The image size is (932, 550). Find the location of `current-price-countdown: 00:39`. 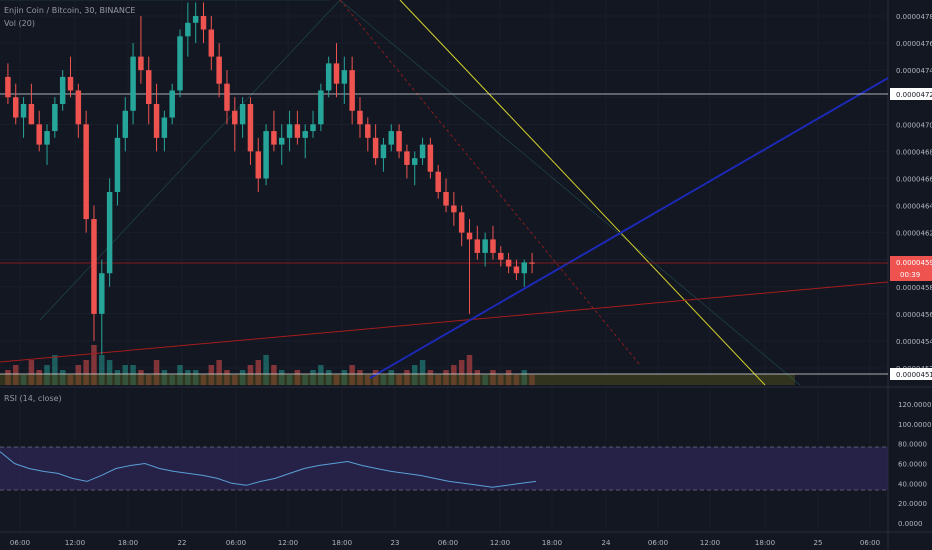

current-price-countdown: 00:39 is located at coordinates (910, 275).